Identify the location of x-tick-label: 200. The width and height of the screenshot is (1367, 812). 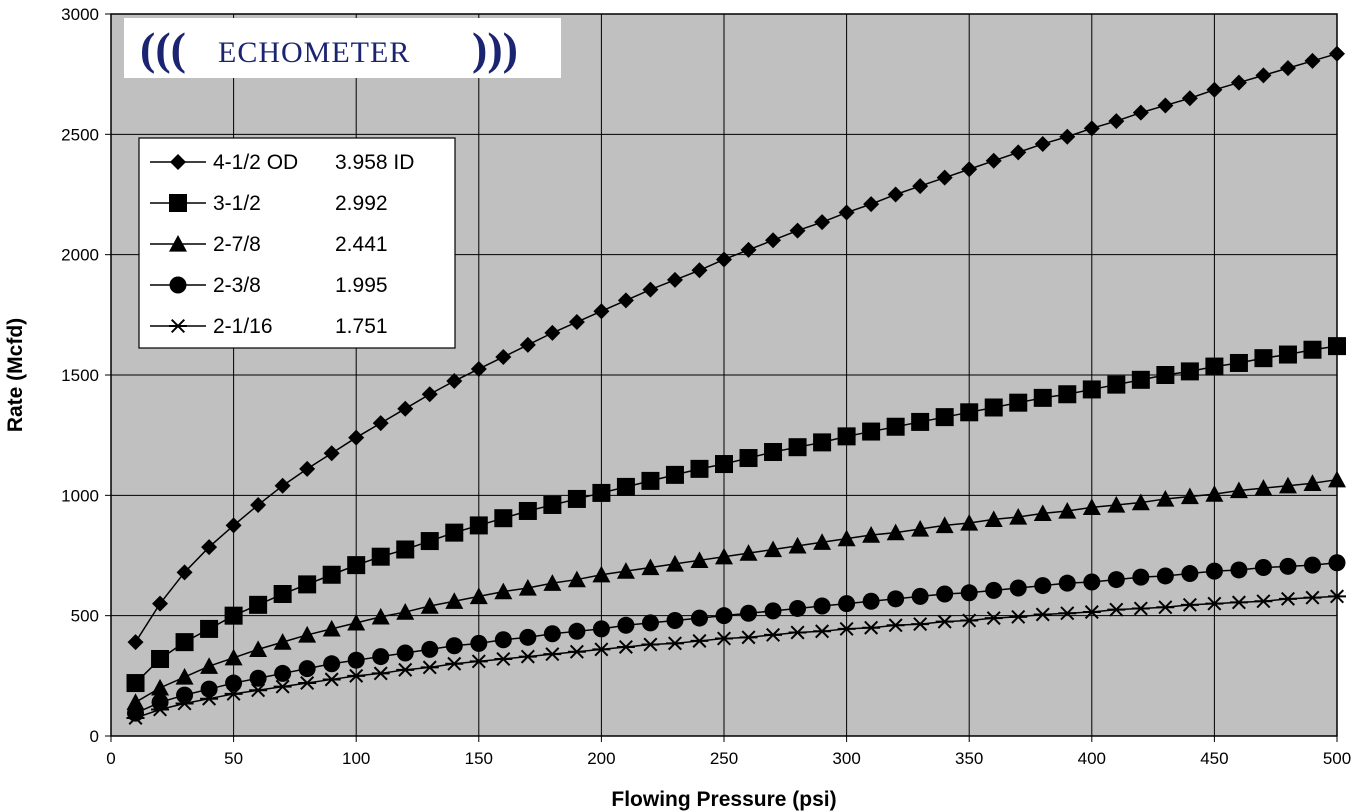
(601, 758).